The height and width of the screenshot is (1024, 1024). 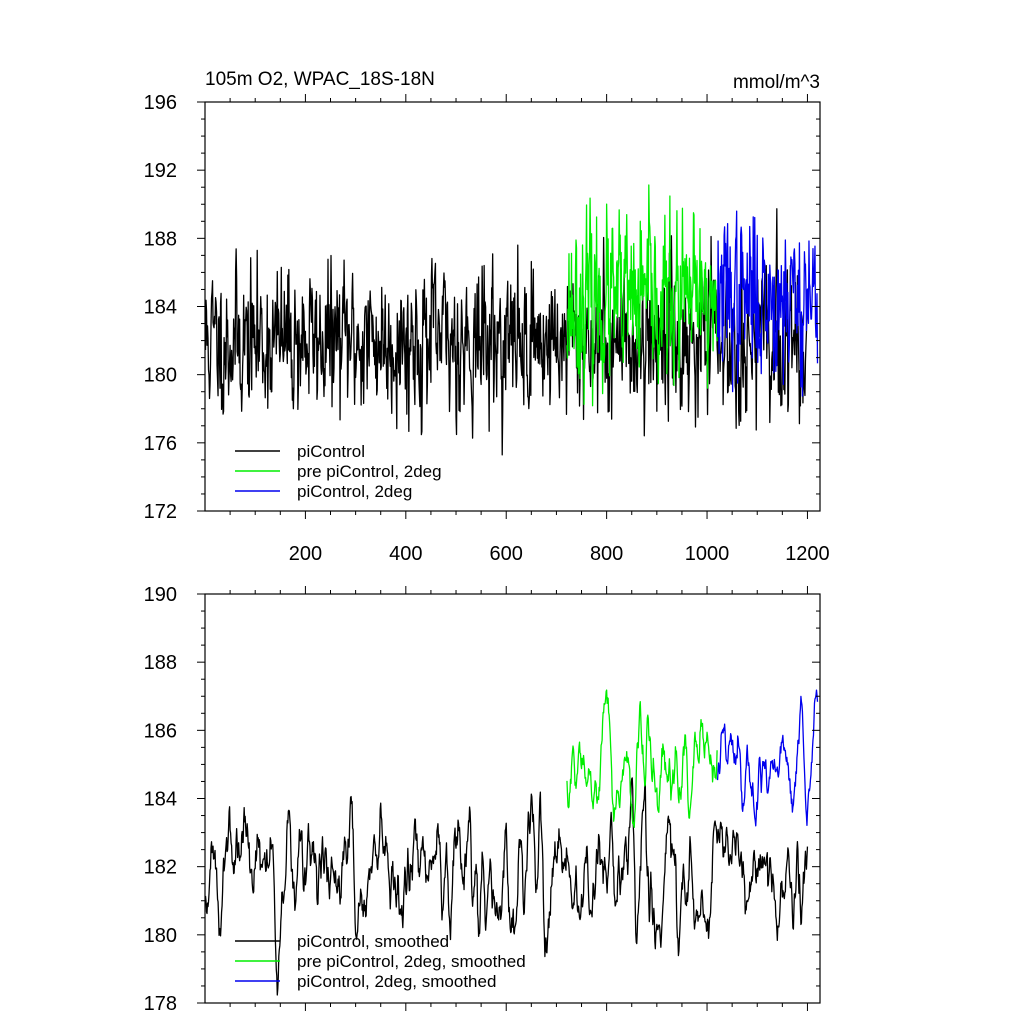 I want to click on x-tick-label: 200, so click(x=305, y=554).